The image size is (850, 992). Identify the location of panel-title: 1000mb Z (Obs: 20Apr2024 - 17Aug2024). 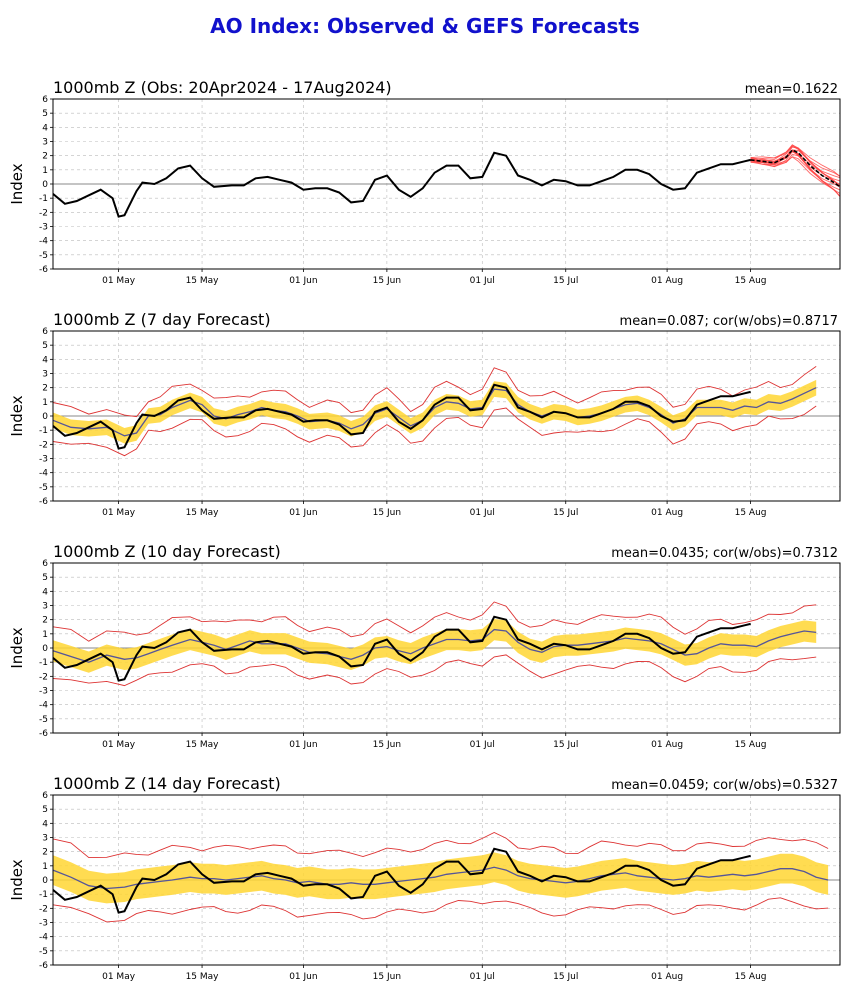
(222, 87).